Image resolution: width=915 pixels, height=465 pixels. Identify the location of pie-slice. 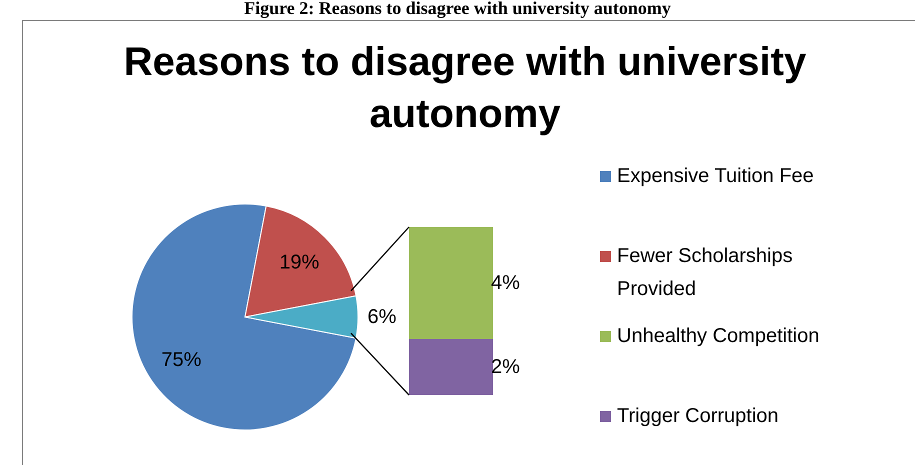
(244, 317).